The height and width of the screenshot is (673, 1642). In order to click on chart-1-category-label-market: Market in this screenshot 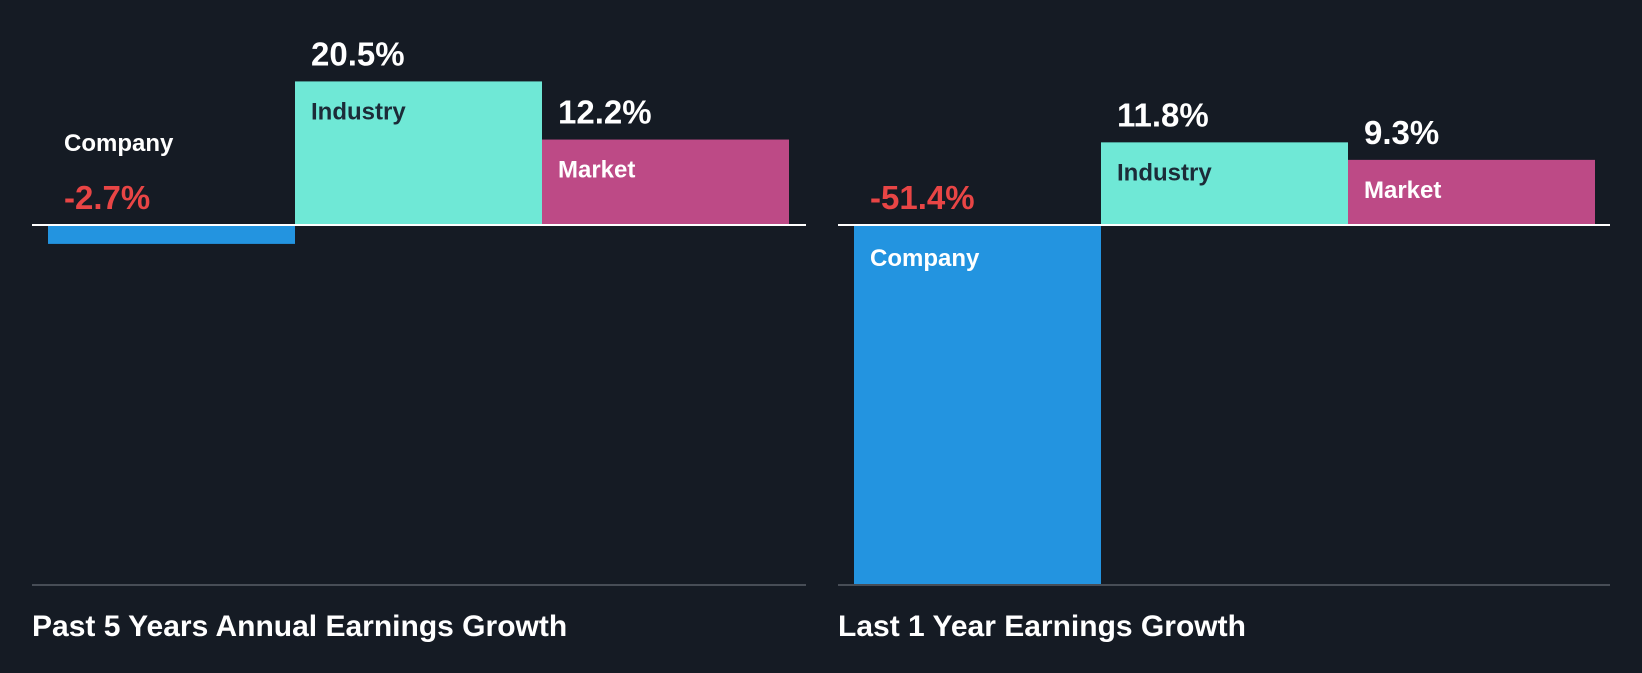, I will do `click(596, 170)`.